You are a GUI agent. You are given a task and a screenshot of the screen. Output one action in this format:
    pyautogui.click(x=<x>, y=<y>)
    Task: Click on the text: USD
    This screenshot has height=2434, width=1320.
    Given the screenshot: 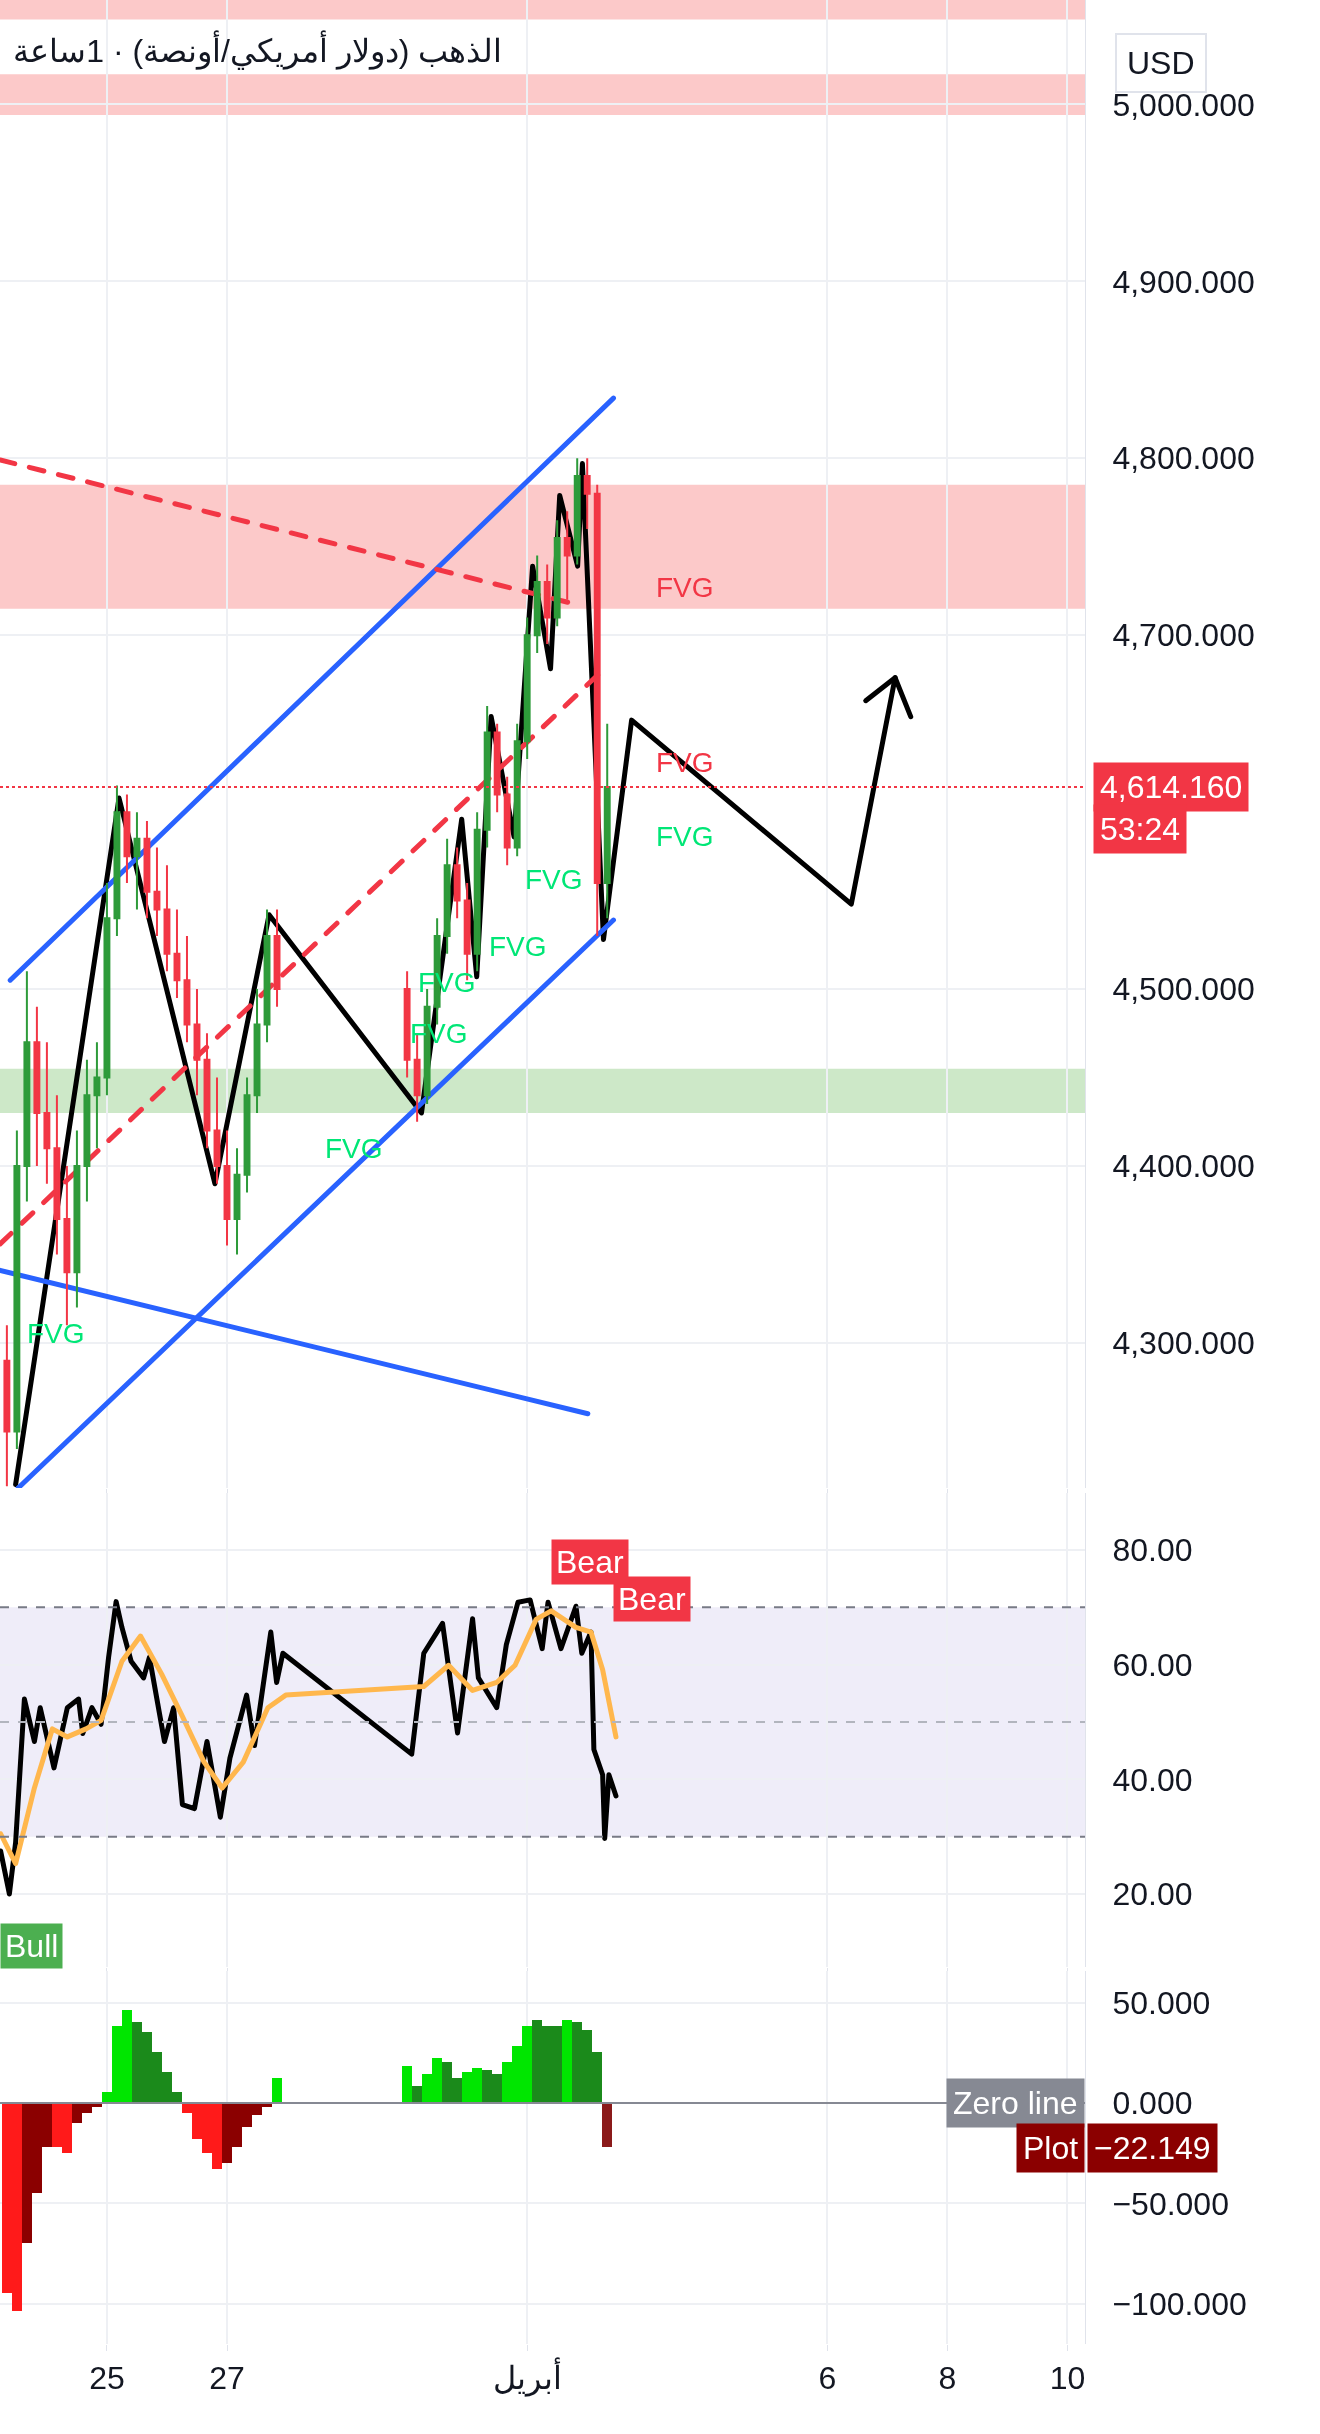 What is the action you would take?
    pyautogui.click(x=1161, y=63)
    